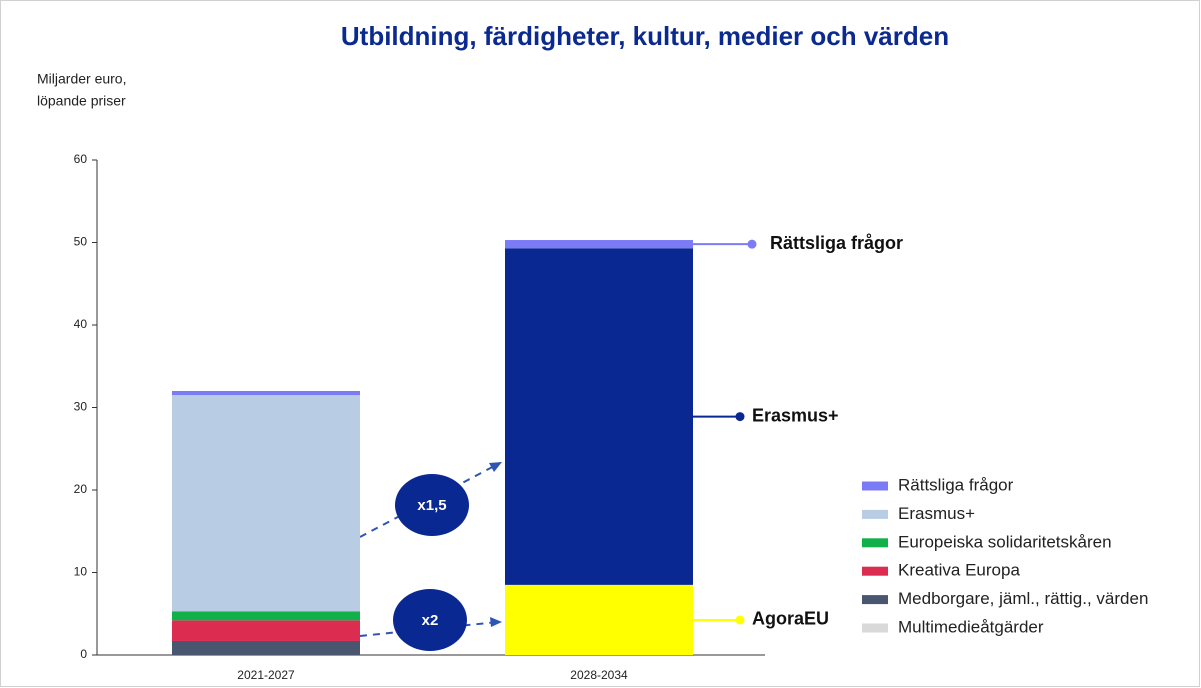  What do you see at coordinates (81, 101) in the screenshot?
I see `y-axis-label: löpande priser` at bounding box center [81, 101].